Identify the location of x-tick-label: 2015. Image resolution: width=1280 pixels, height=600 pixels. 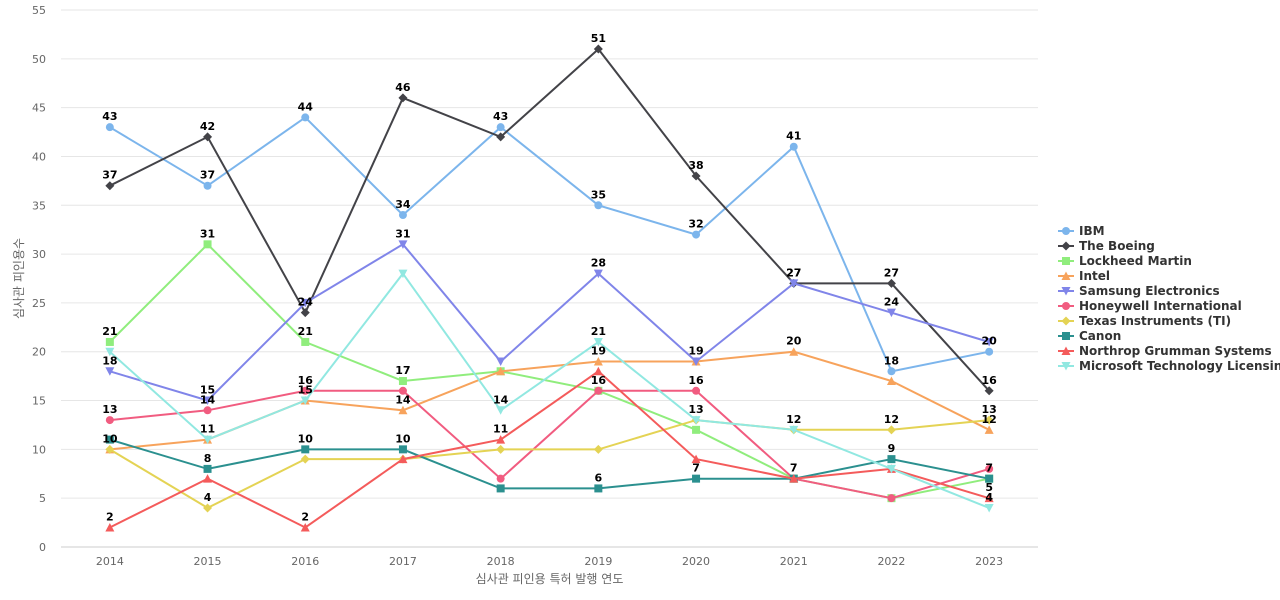
(208, 561).